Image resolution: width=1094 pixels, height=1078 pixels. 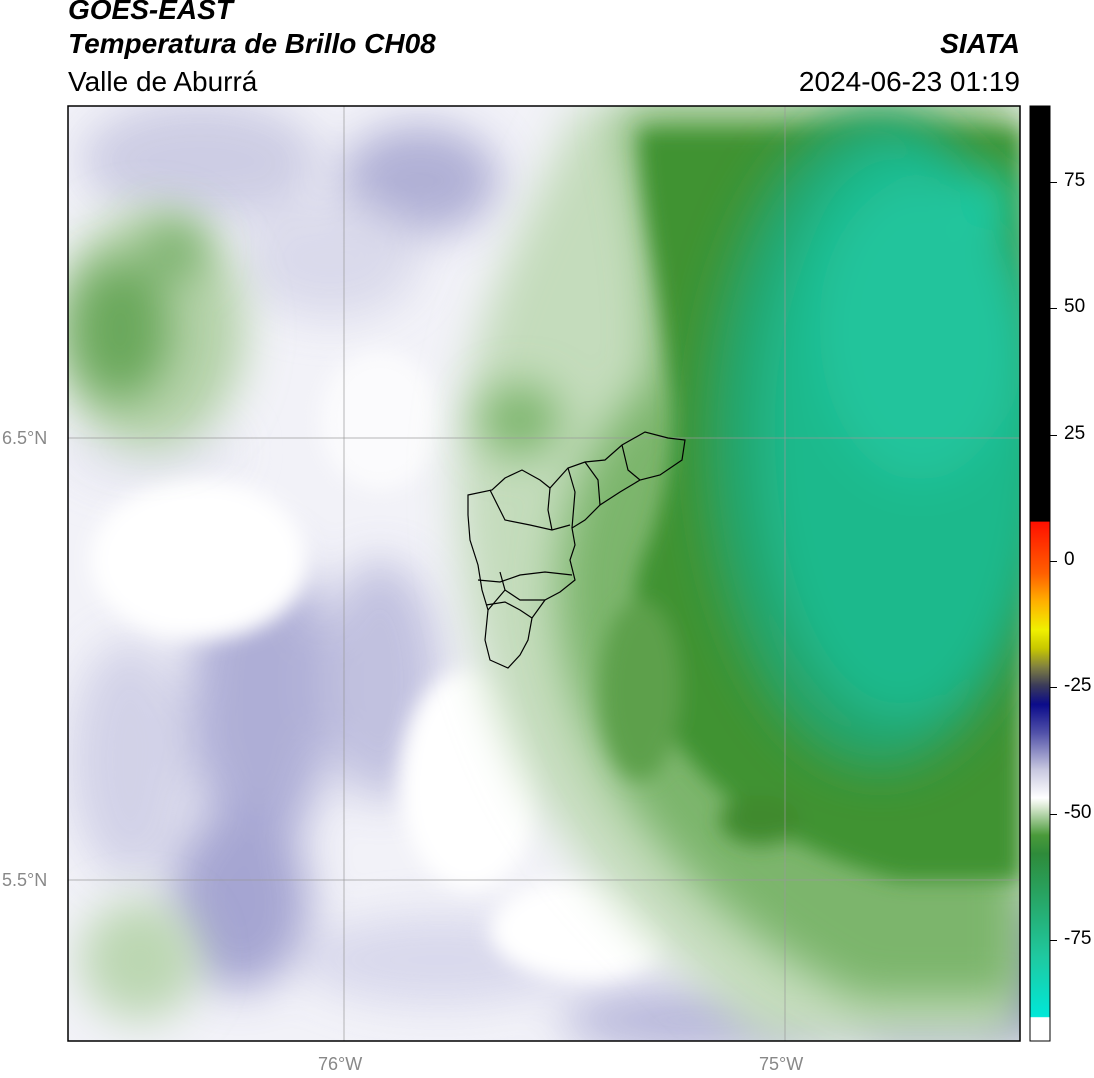 What do you see at coordinates (1040, 573) in the screenshot?
I see `colorbar` at bounding box center [1040, 573].